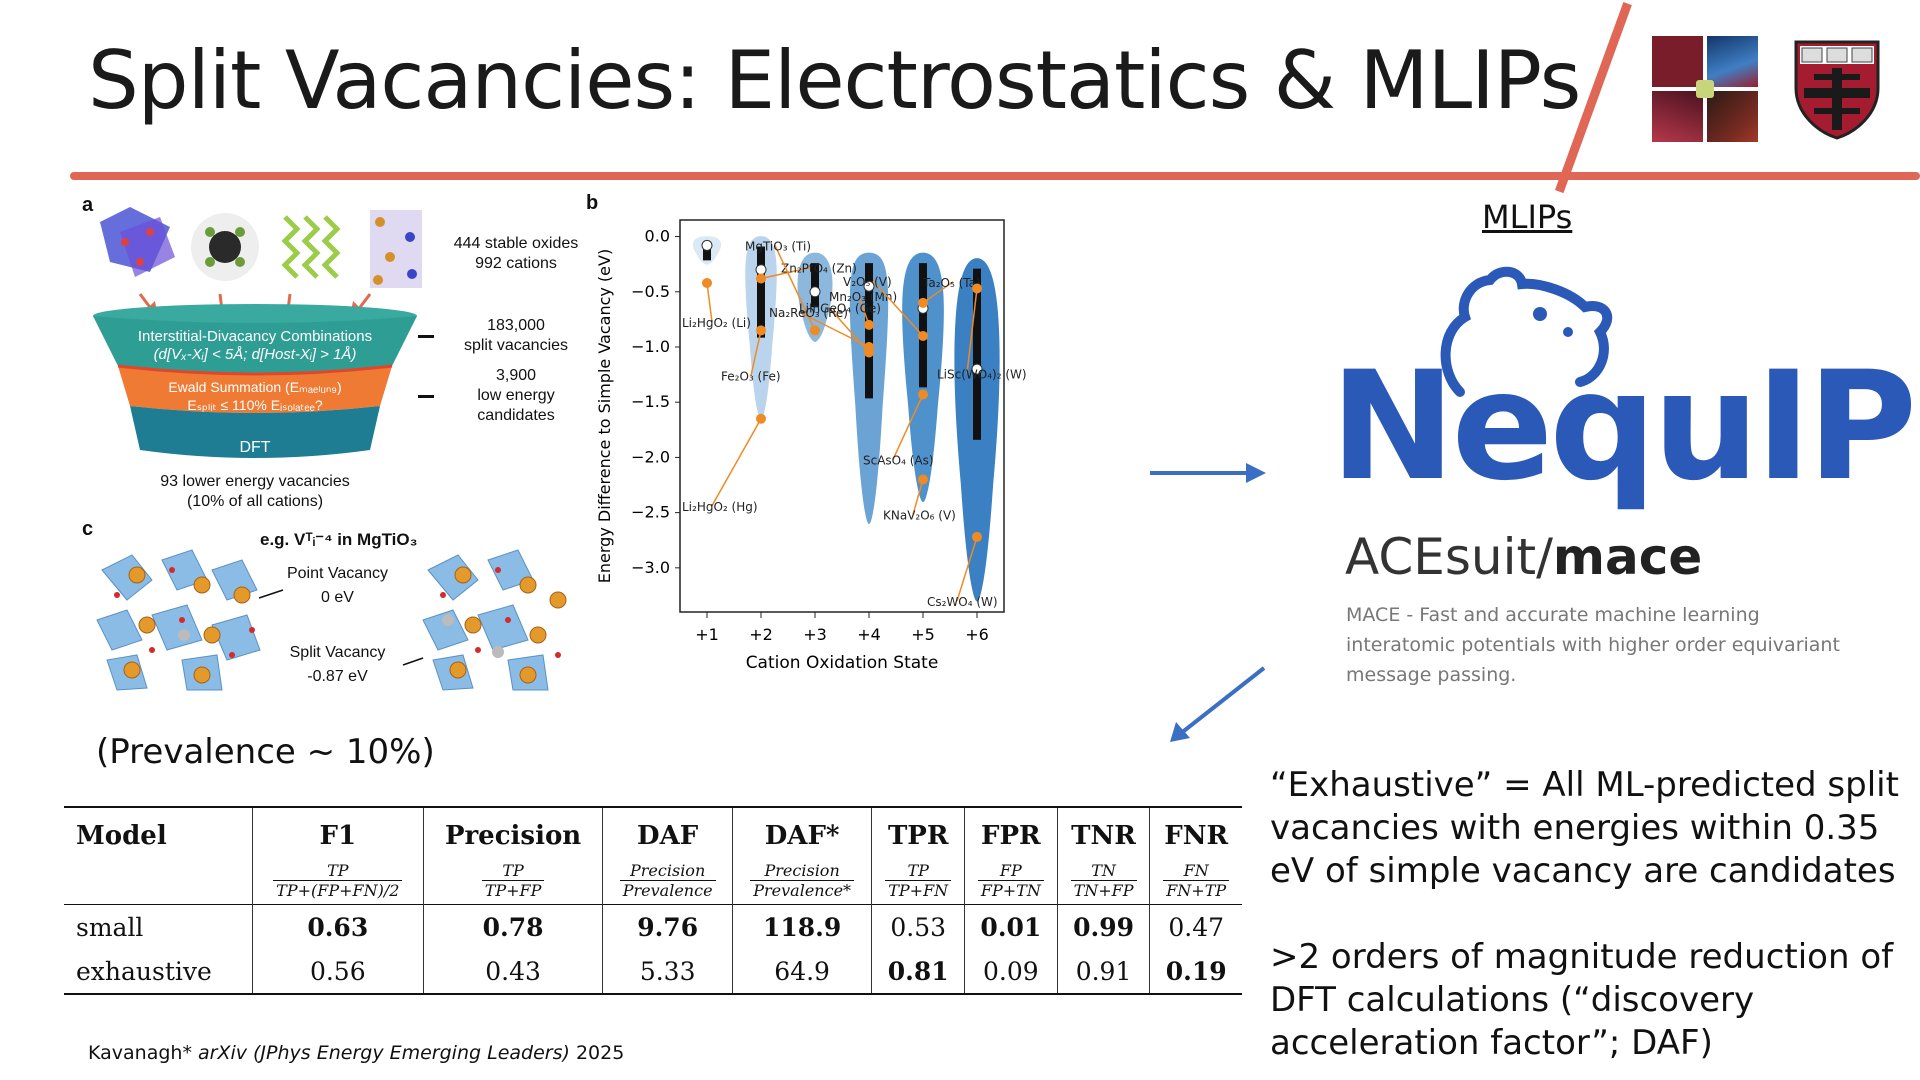  I want to click on row-small-daf: 9.76, so click(667, 926).